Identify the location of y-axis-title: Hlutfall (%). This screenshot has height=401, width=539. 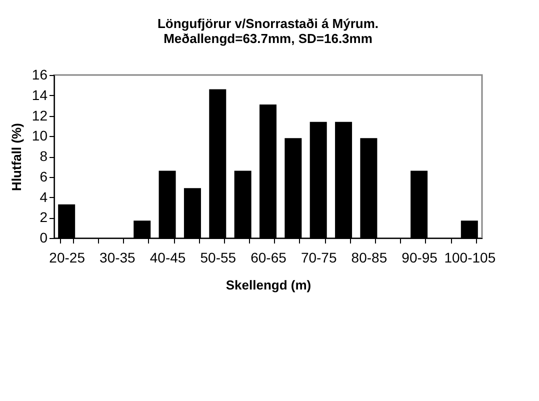
(16, 157).